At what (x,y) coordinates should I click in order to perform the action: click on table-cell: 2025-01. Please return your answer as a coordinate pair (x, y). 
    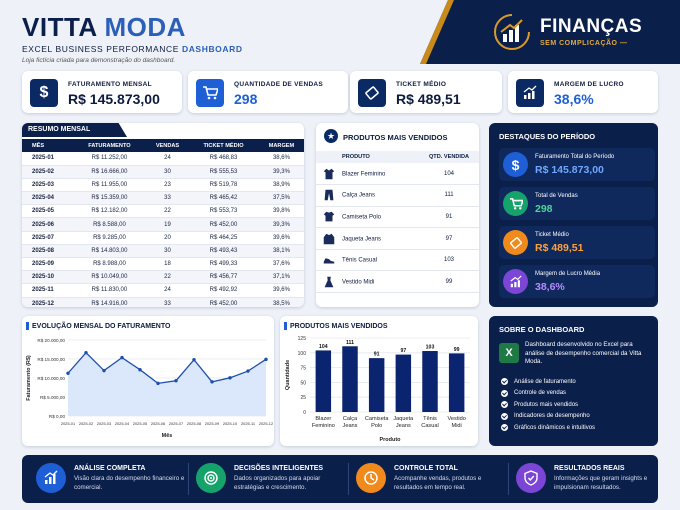
    Looking at the image, I should click on (47, 159).